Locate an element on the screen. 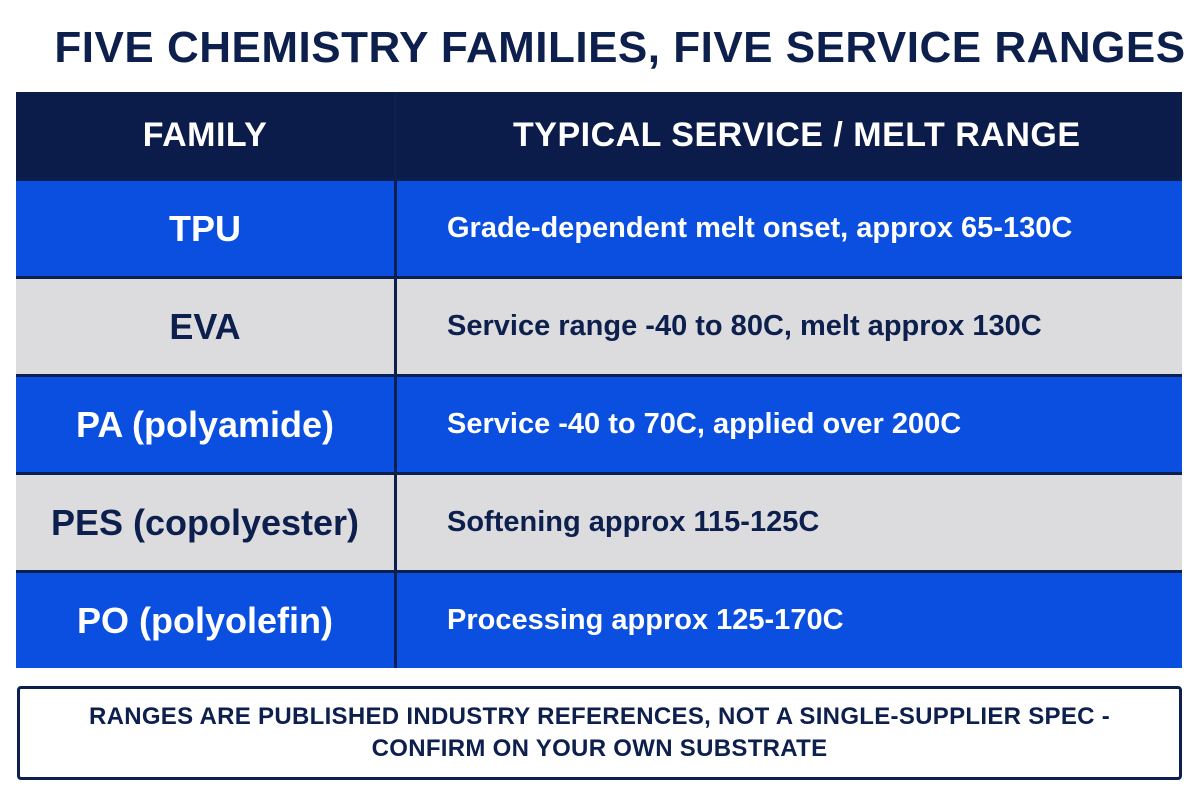  disclaimer-line-2: CONFIRM ON YOUR OWN SUBSTRATE is located at coordinates (599, 748).